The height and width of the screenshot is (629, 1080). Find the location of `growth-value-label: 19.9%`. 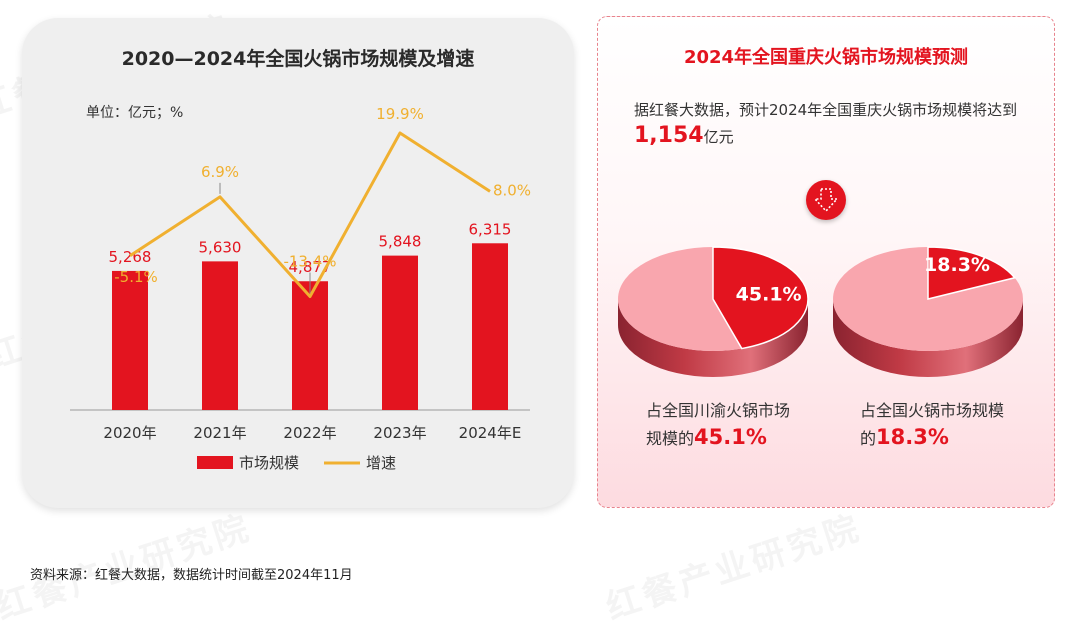

growth-value-label: 19.9% is located at coordinates (400, 114).